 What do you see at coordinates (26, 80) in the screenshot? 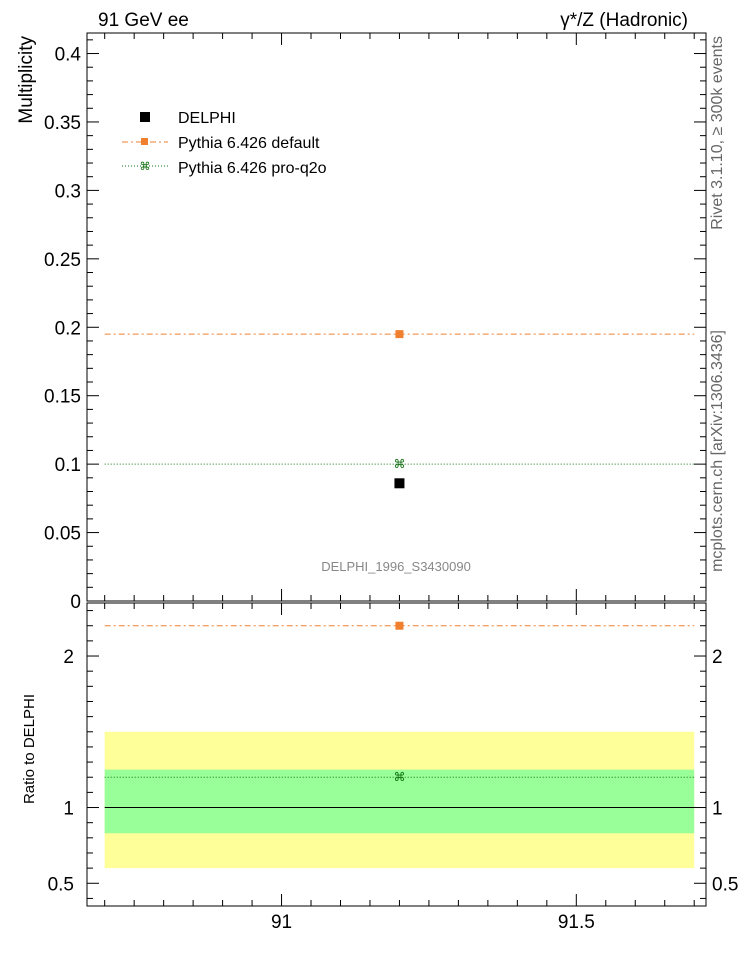
I see `main-ylabel: Multiplicity` at bounding box center [26, 80].